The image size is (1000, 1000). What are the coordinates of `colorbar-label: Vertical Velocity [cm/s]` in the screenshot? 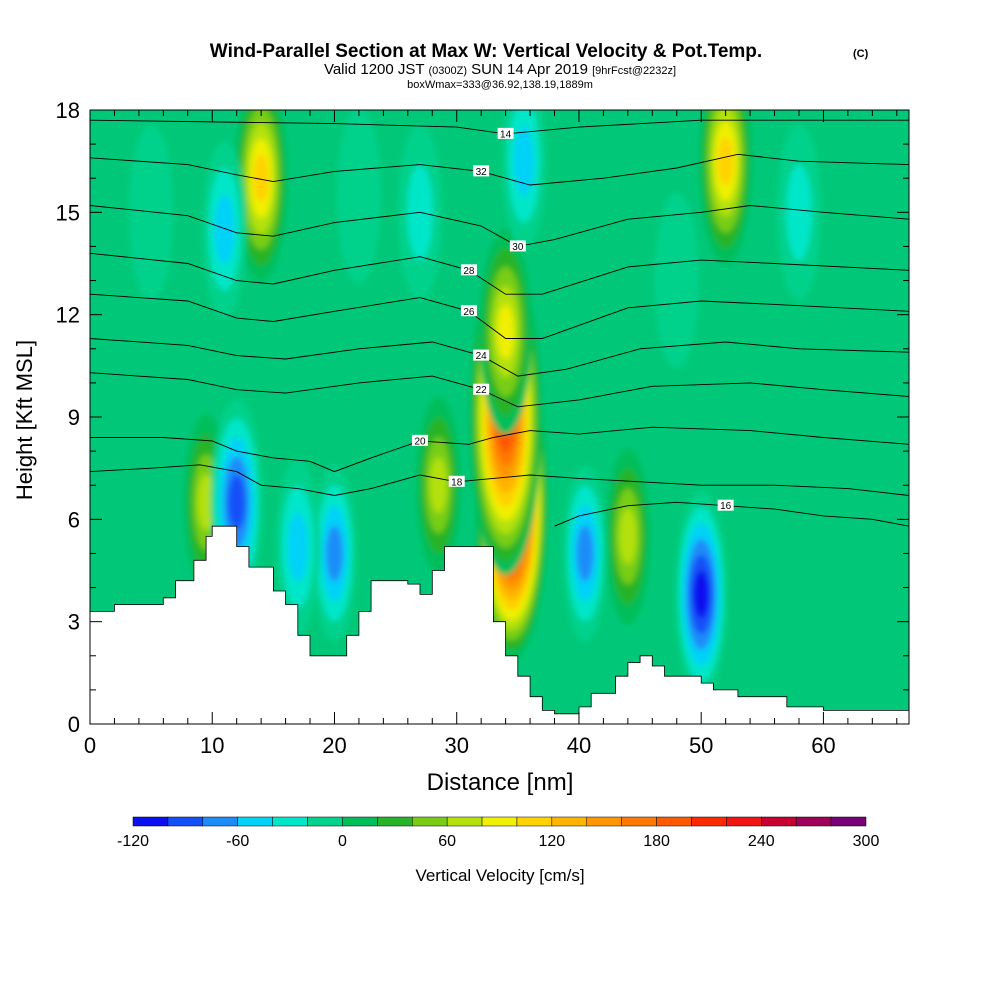 It's located at (499, 875).